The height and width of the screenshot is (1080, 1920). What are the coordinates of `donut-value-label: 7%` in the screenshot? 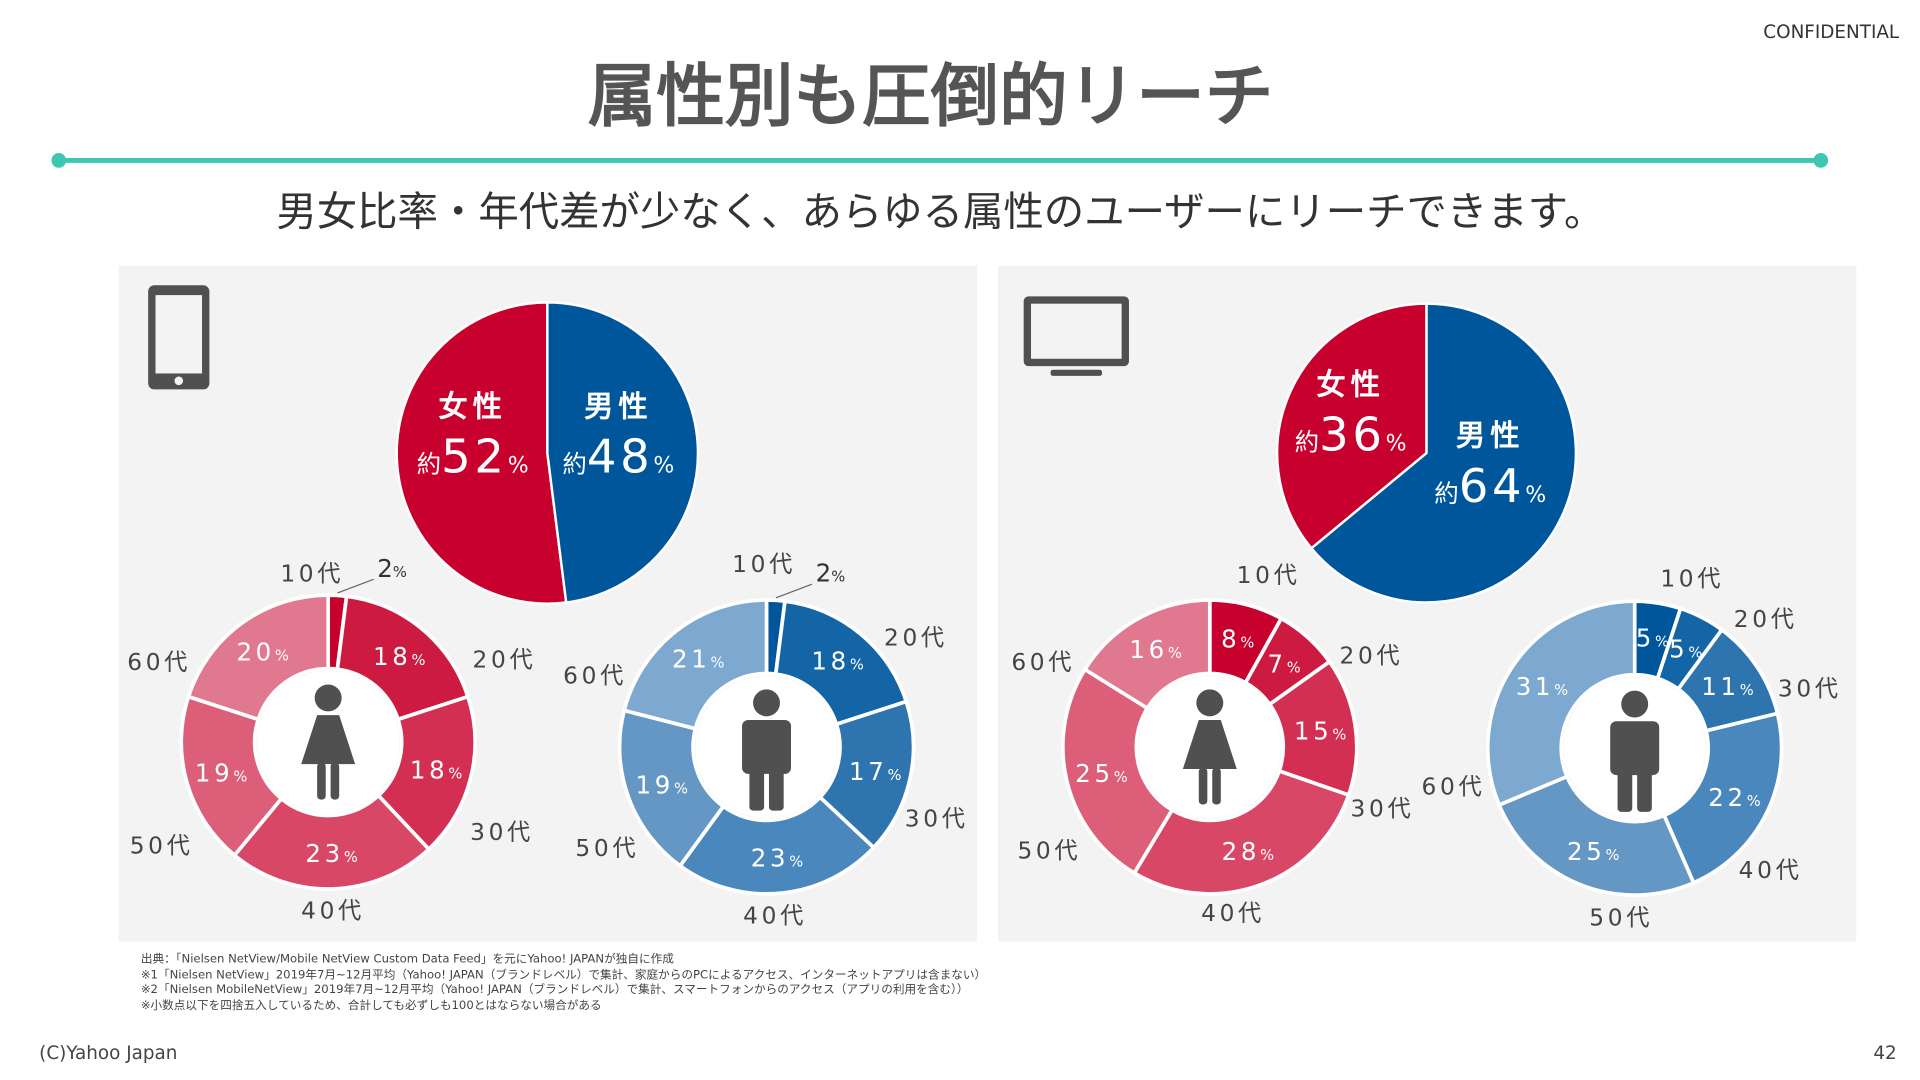 It's located at (1283, 663).